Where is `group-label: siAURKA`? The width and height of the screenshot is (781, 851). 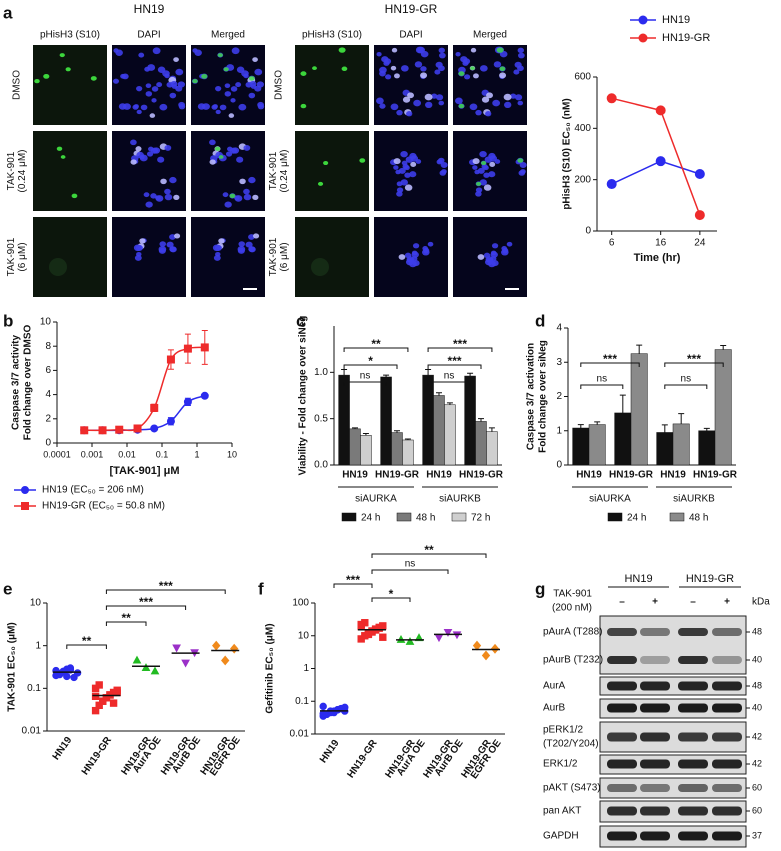
group-label: siAURKA is located at coordinates (610, 499).